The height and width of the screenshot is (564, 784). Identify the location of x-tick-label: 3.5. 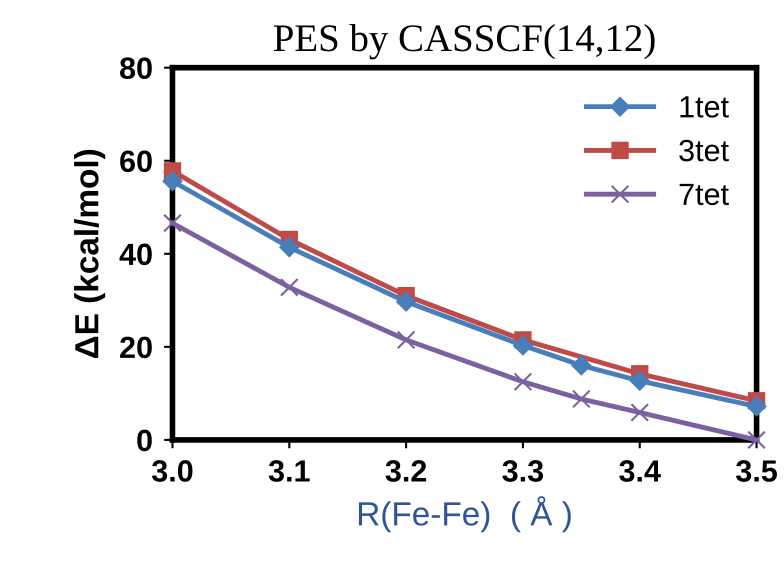
(756, 471).